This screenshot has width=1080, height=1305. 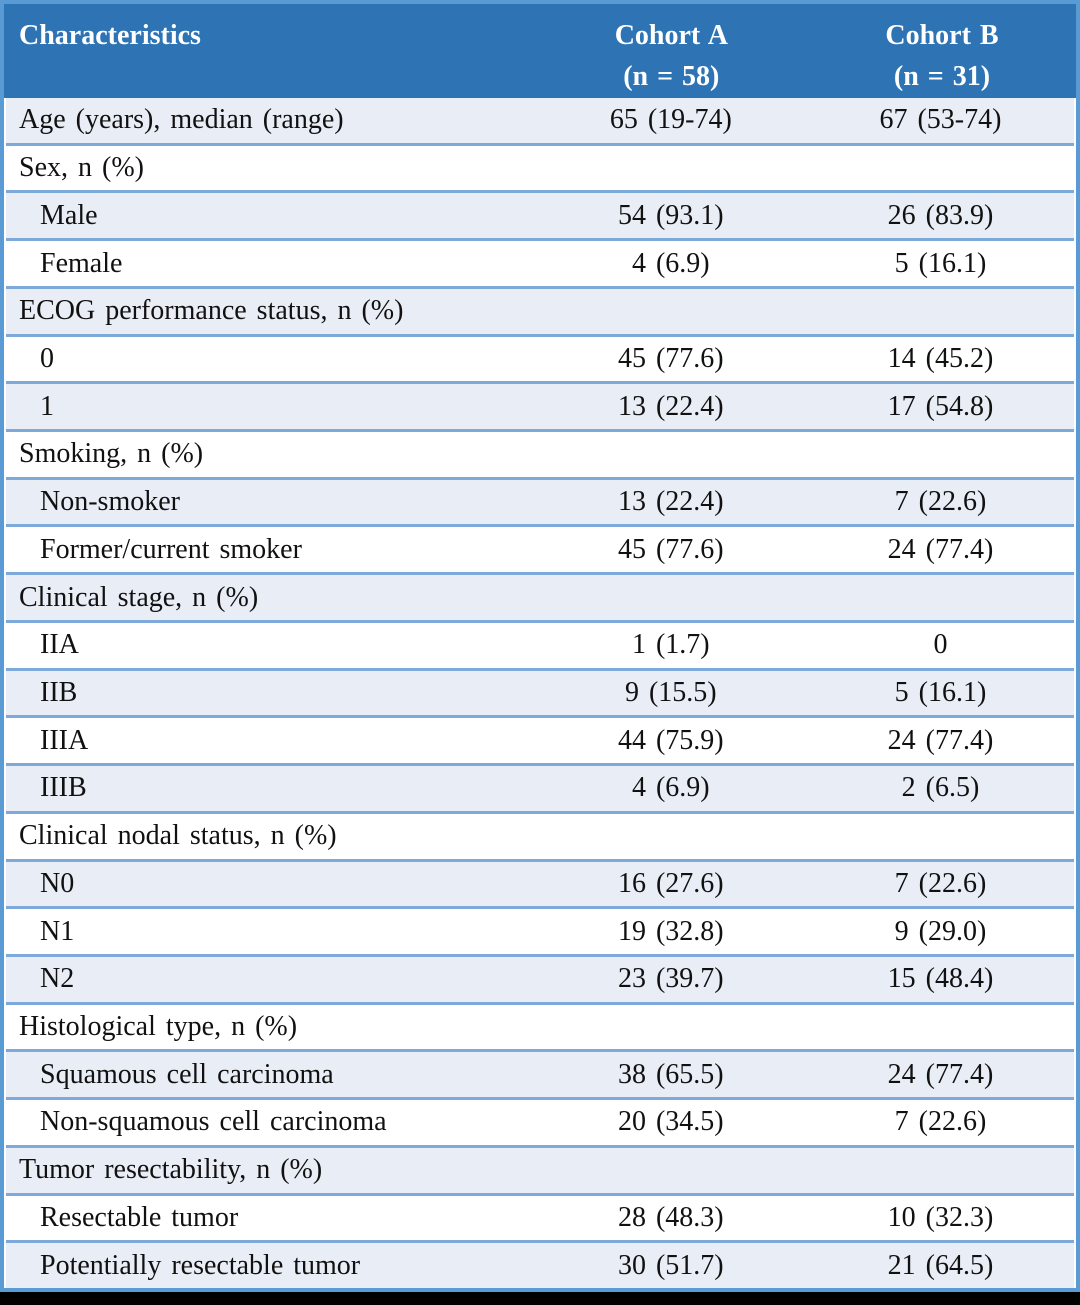 I want to click on row-label: 0, so click(x=47, y=358).